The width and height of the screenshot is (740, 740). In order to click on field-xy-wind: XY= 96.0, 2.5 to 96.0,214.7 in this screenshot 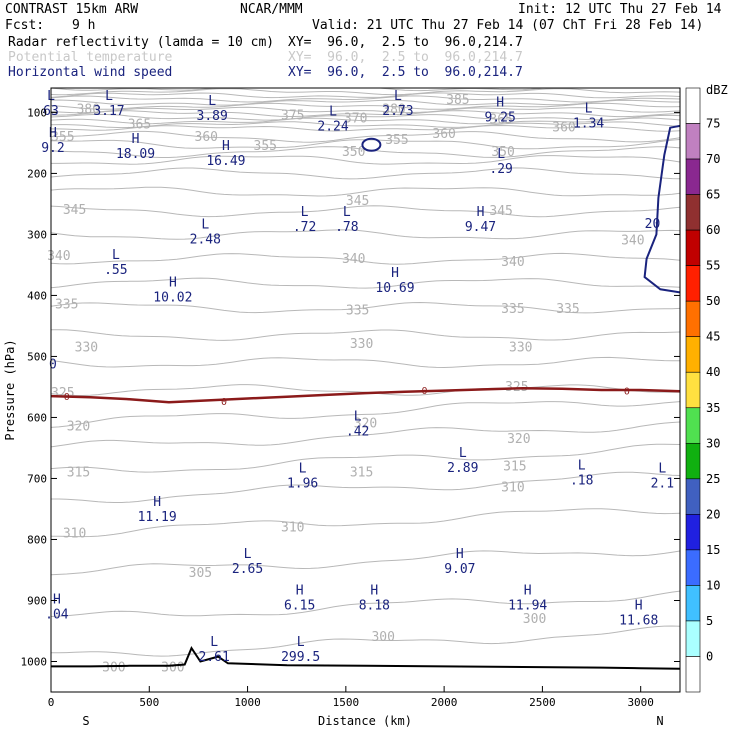, I will do `click(405, 72)`.